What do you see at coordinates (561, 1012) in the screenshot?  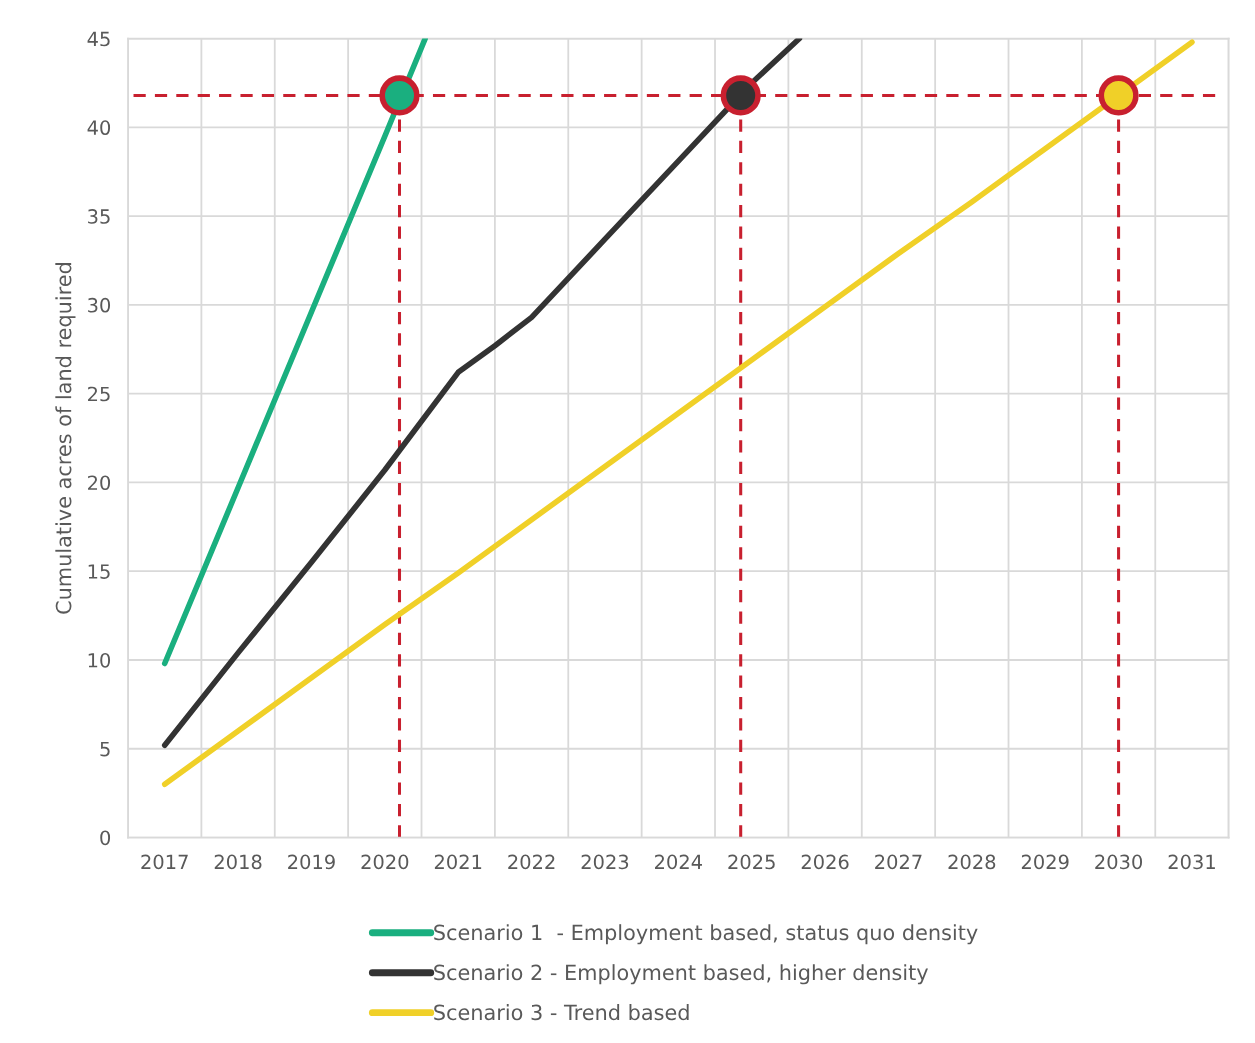 I see `legend-label: Scenario 3 - Trend based` at bounding box center [561, 1012].